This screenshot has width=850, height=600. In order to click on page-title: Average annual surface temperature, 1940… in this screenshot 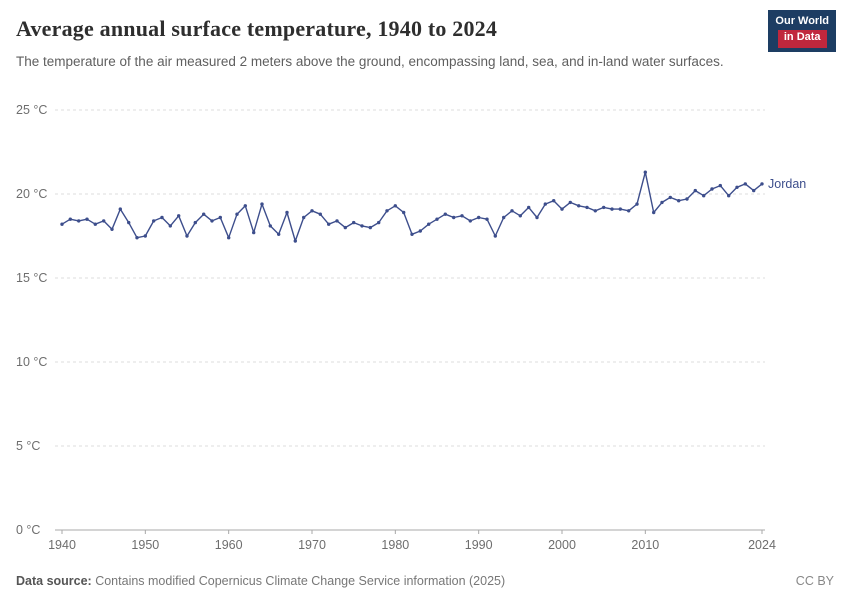, I will do `click(257, 28)`.